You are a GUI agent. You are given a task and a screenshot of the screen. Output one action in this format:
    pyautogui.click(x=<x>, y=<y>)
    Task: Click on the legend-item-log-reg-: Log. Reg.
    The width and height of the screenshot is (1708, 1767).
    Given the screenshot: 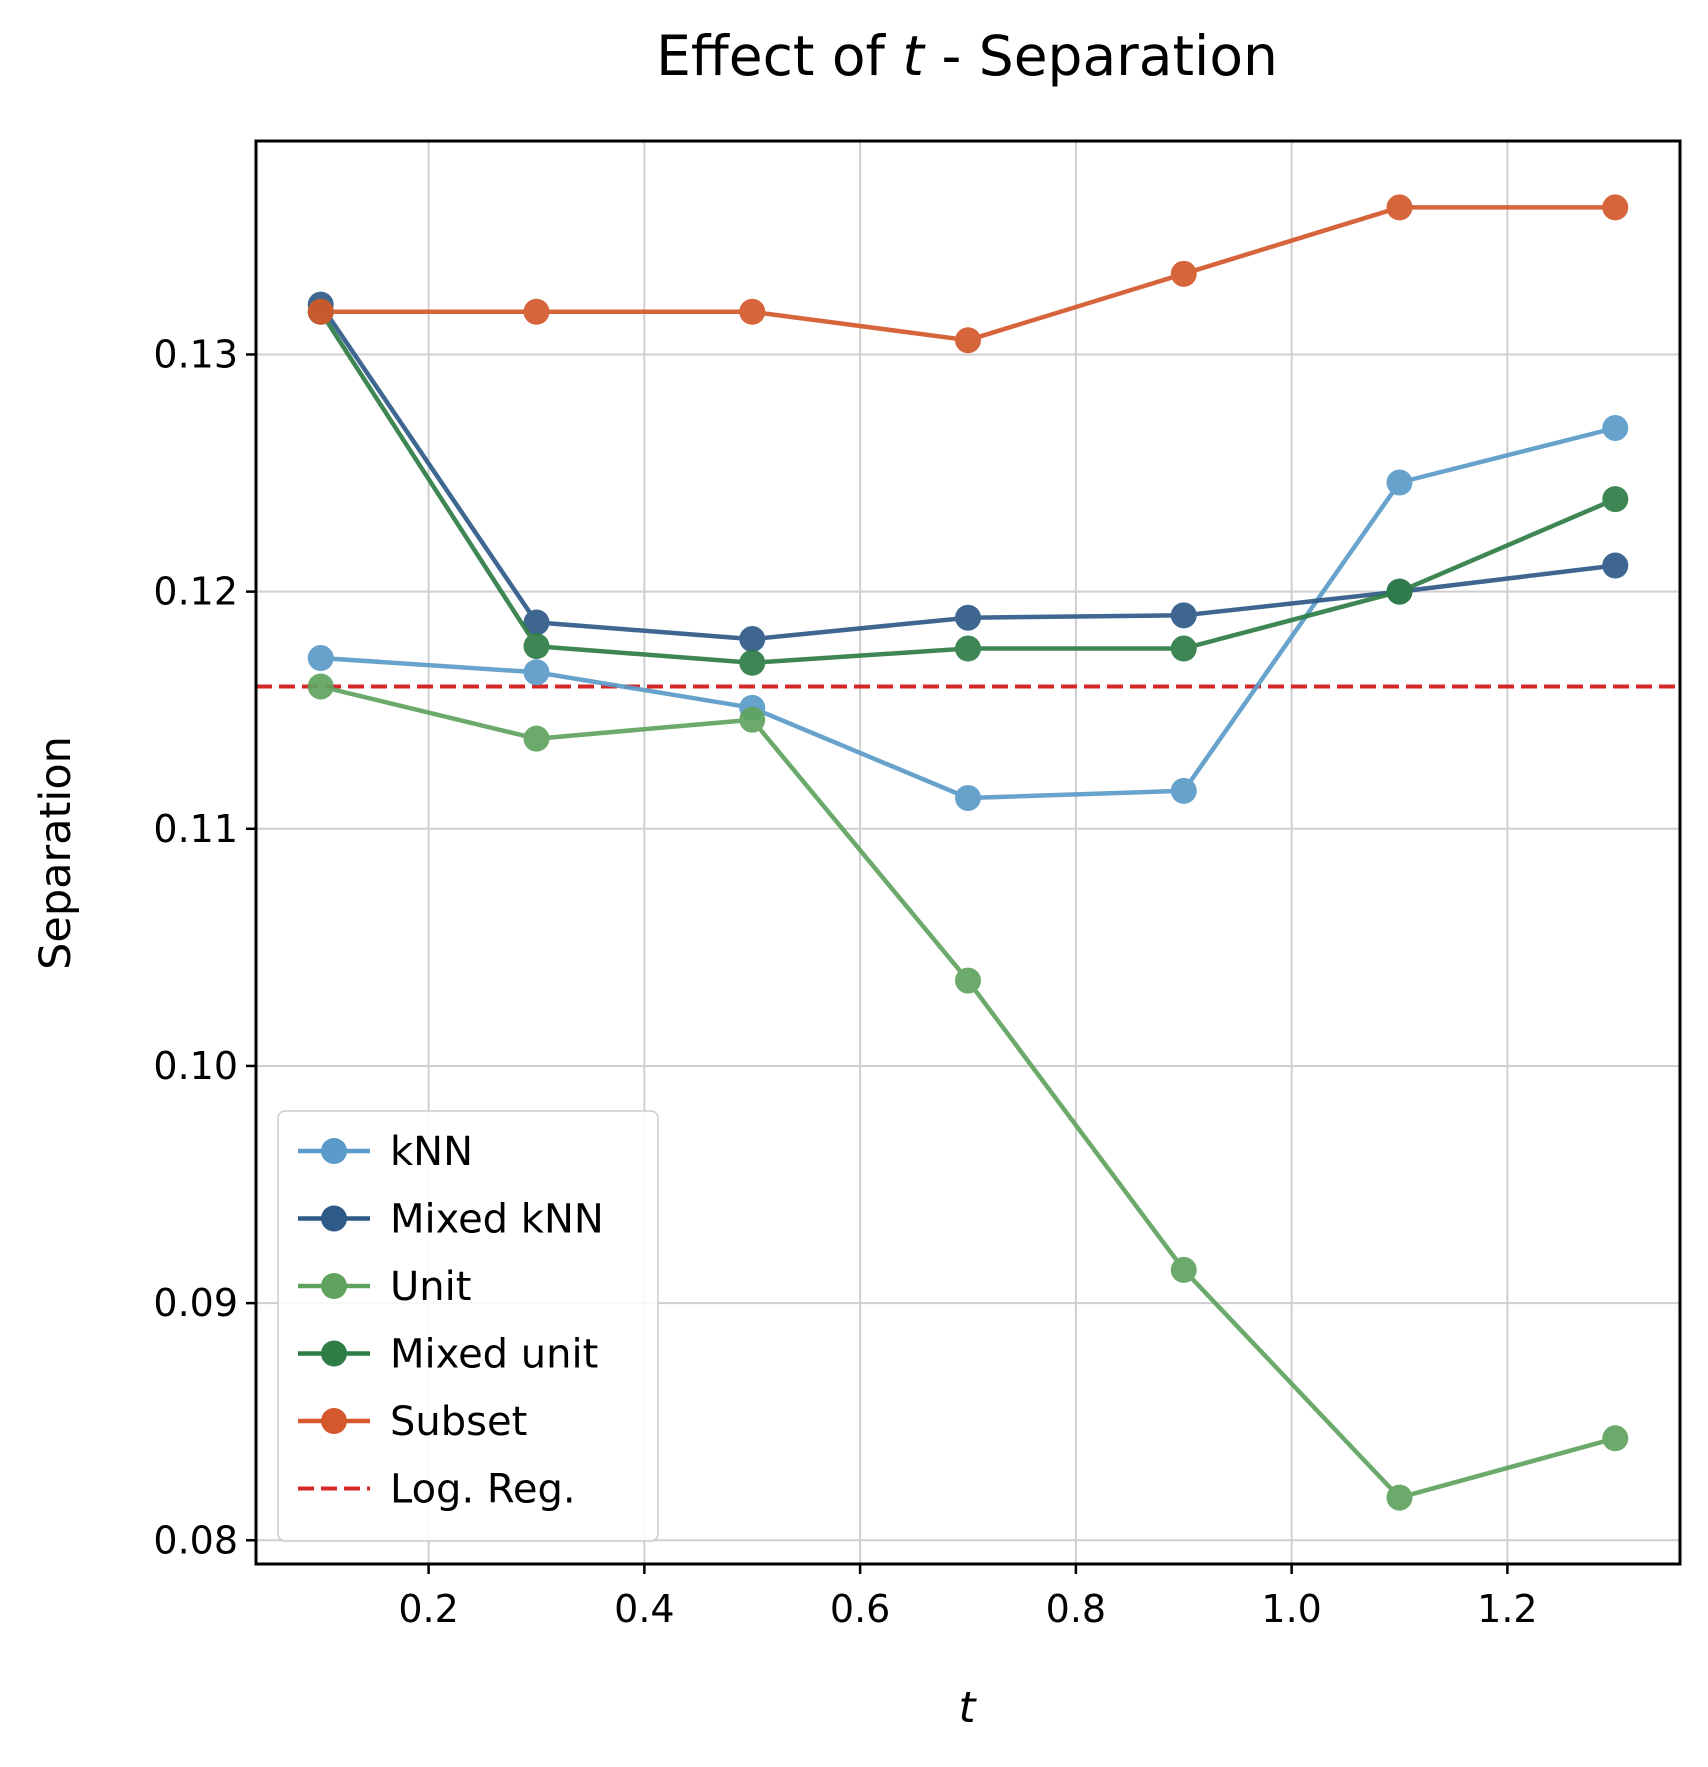 What is the action you would take?
    pyautogui.click(x=437, y=1490)
    